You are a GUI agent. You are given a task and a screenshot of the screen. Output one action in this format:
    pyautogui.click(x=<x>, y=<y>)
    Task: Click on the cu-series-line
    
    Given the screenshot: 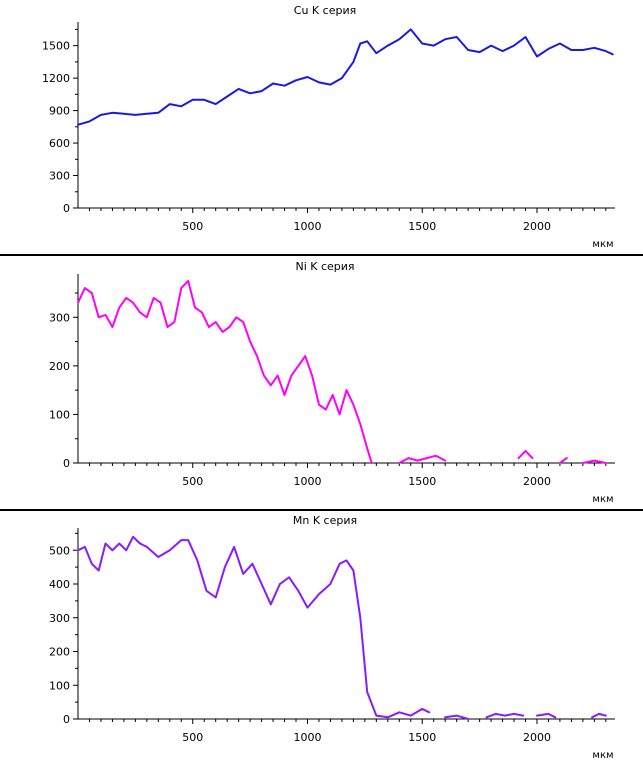 What is the action you would take?
    pyautogui.click(x=345, y=77)
    